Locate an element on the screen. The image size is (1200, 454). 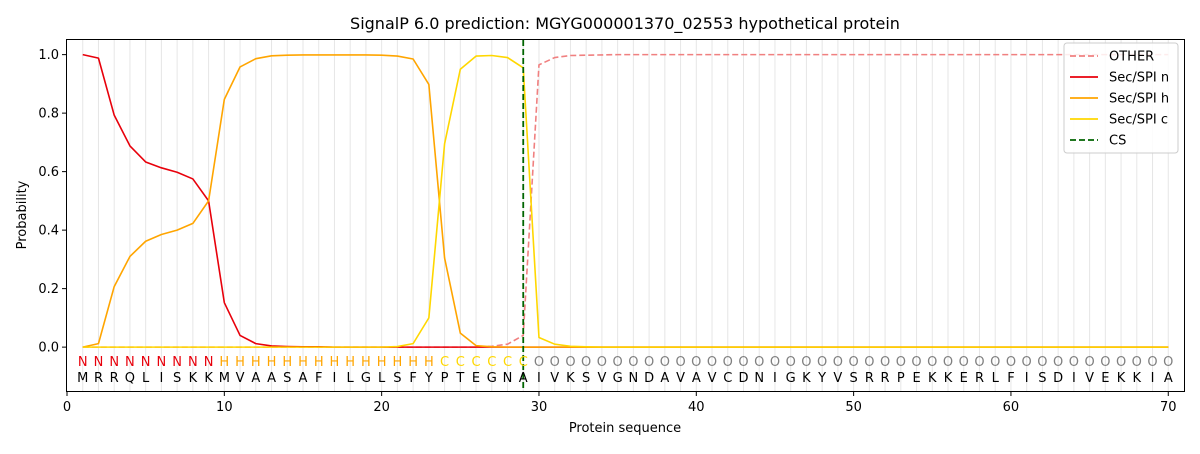
residue-letter: F is located at coordinates (412, 378).